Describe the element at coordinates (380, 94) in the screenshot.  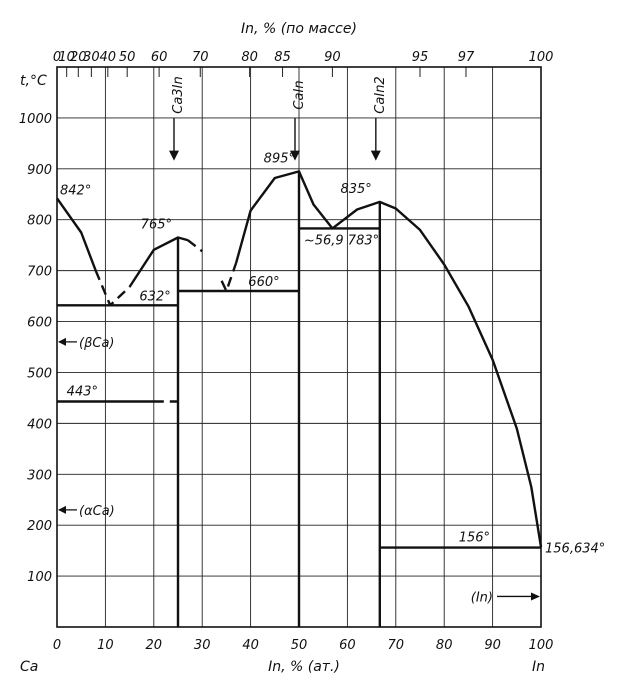
I see `compound-label: CaIn2` at that location.